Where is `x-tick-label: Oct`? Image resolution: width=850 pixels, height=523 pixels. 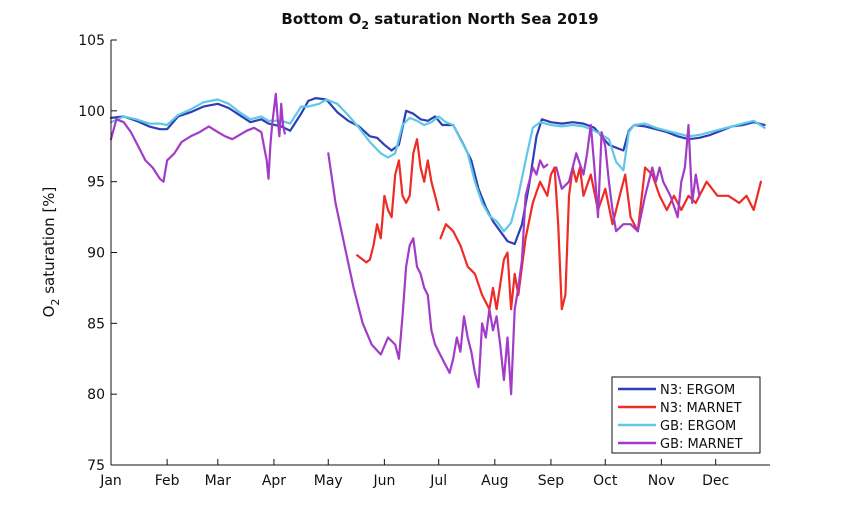 x-tick-label: Oct is located at coordinates (605, 481).